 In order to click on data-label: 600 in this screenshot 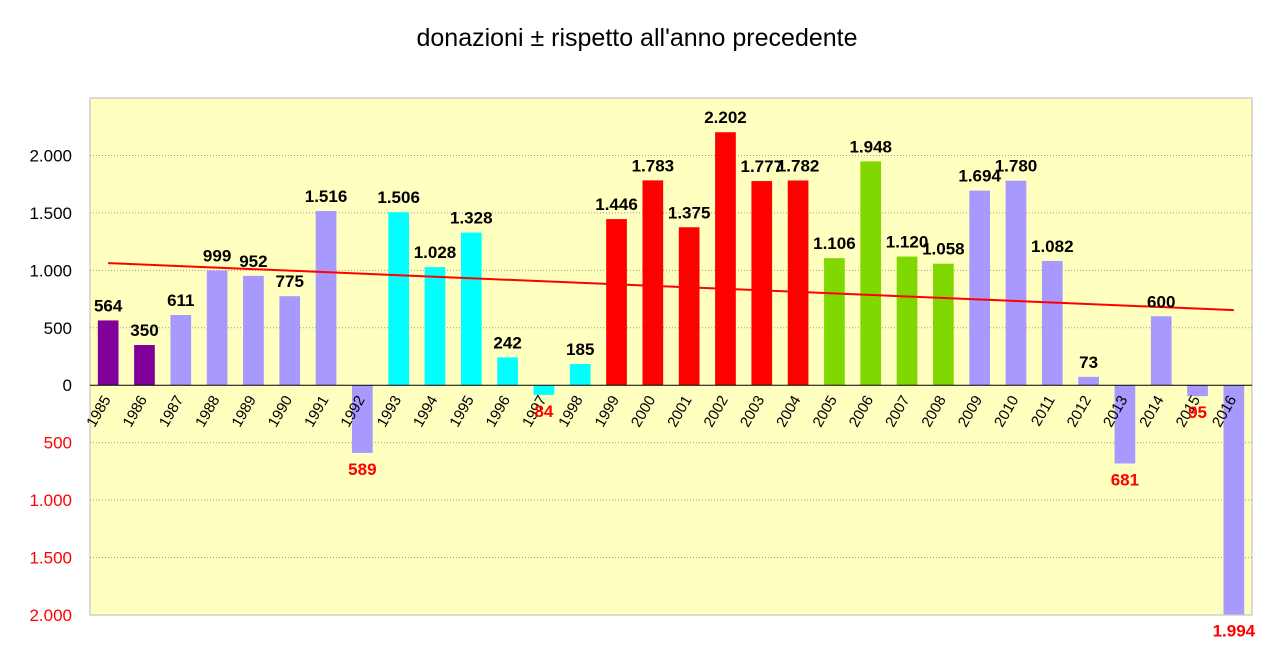, I will do `click(1161, 301)`.